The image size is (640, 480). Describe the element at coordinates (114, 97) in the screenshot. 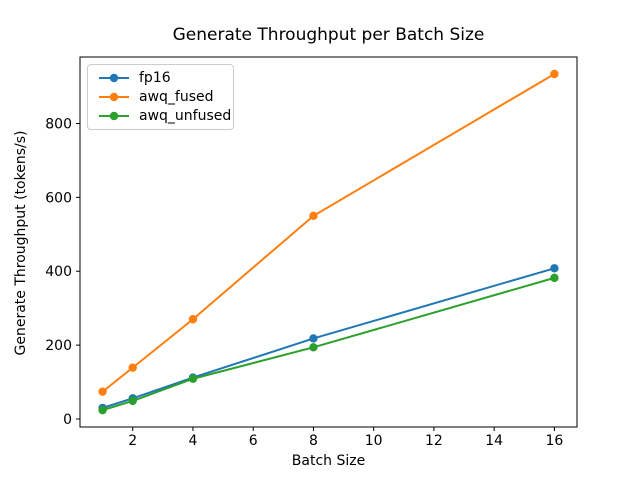

I see `legend-marker-awq-fused` at that location.